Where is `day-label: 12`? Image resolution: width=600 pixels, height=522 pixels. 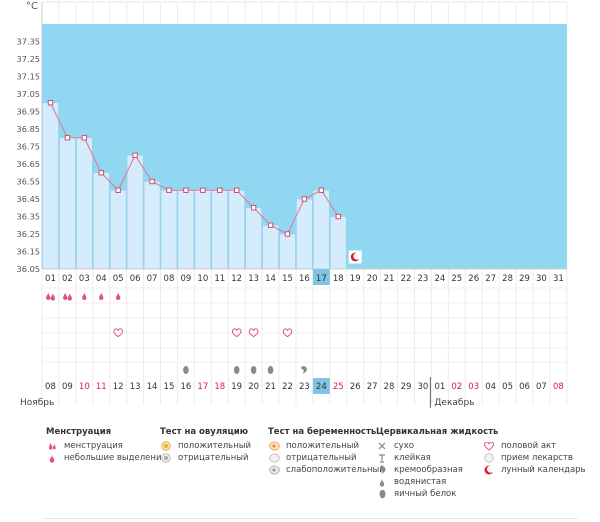
day-label: 12 is located at coordinates (236, 279).